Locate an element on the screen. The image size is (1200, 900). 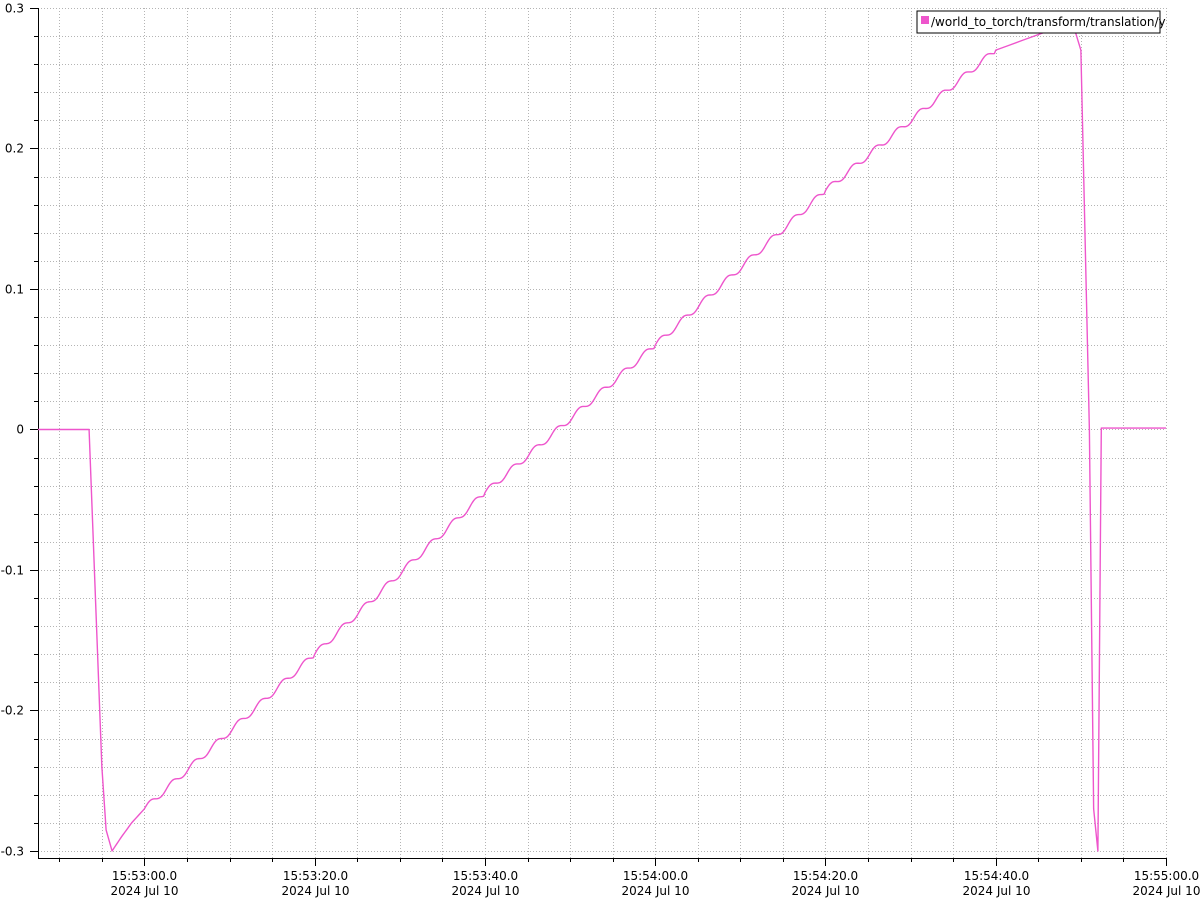
x-tick-label-time: 15:54:40.0 is located at coordinates (996, 876).